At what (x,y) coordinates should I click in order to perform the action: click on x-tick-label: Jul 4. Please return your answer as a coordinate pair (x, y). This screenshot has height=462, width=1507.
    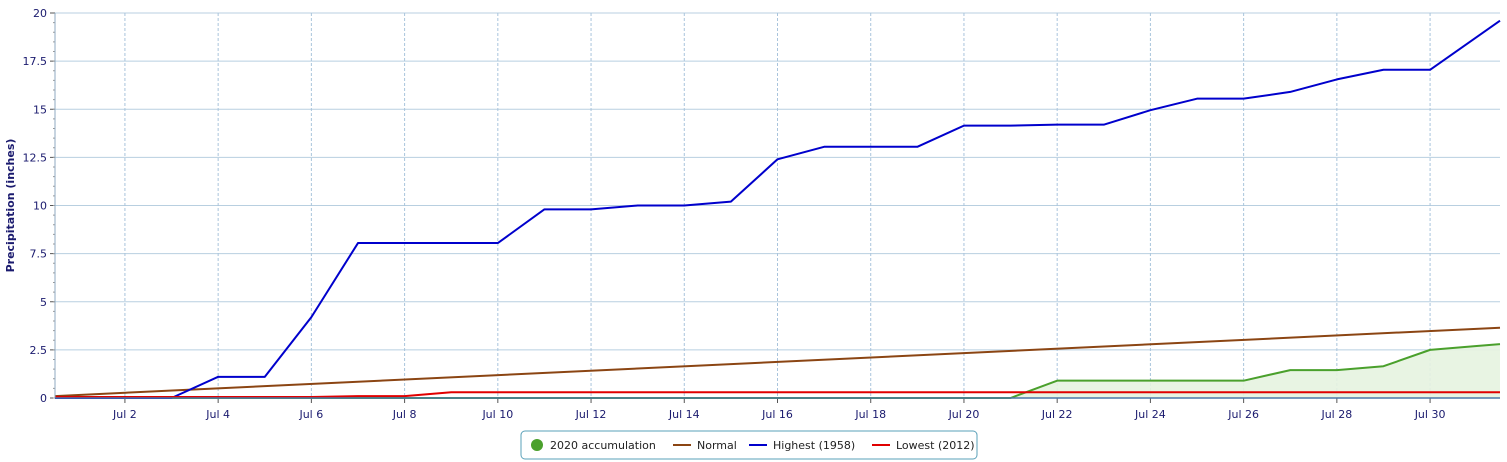
    Looking at the image, I should click on (217, 414).